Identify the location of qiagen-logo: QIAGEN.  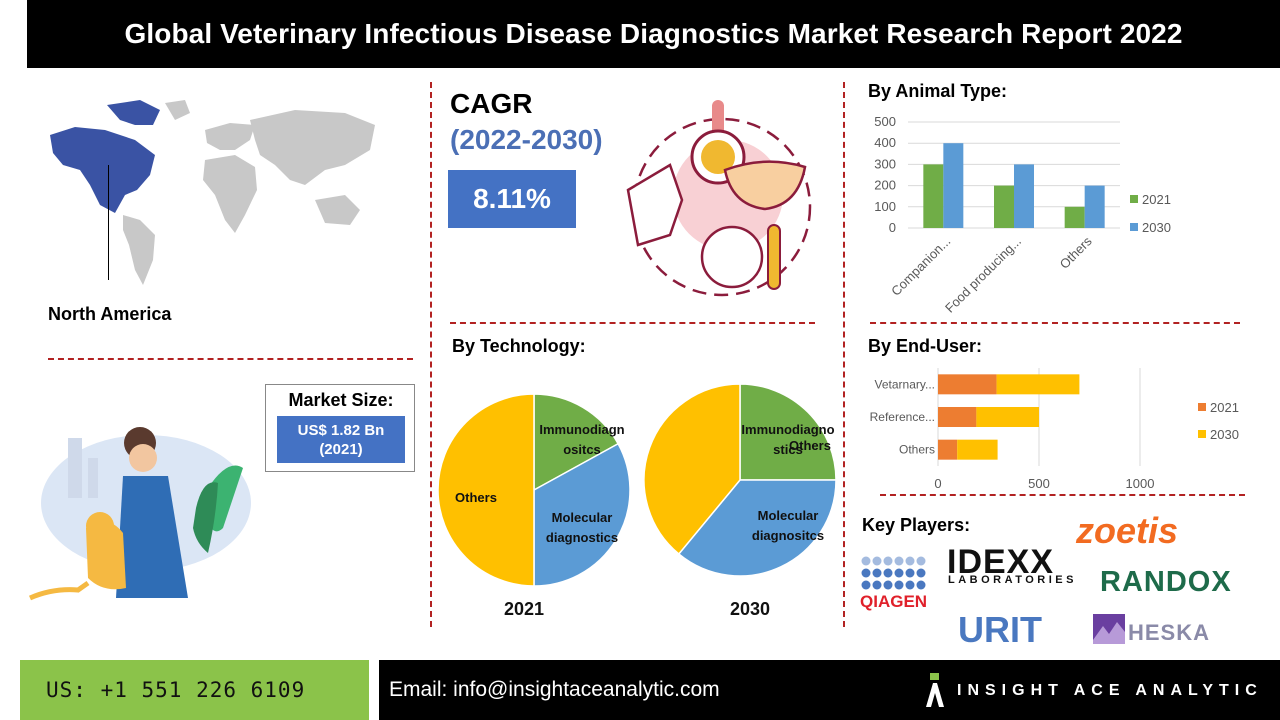
(894, 601).